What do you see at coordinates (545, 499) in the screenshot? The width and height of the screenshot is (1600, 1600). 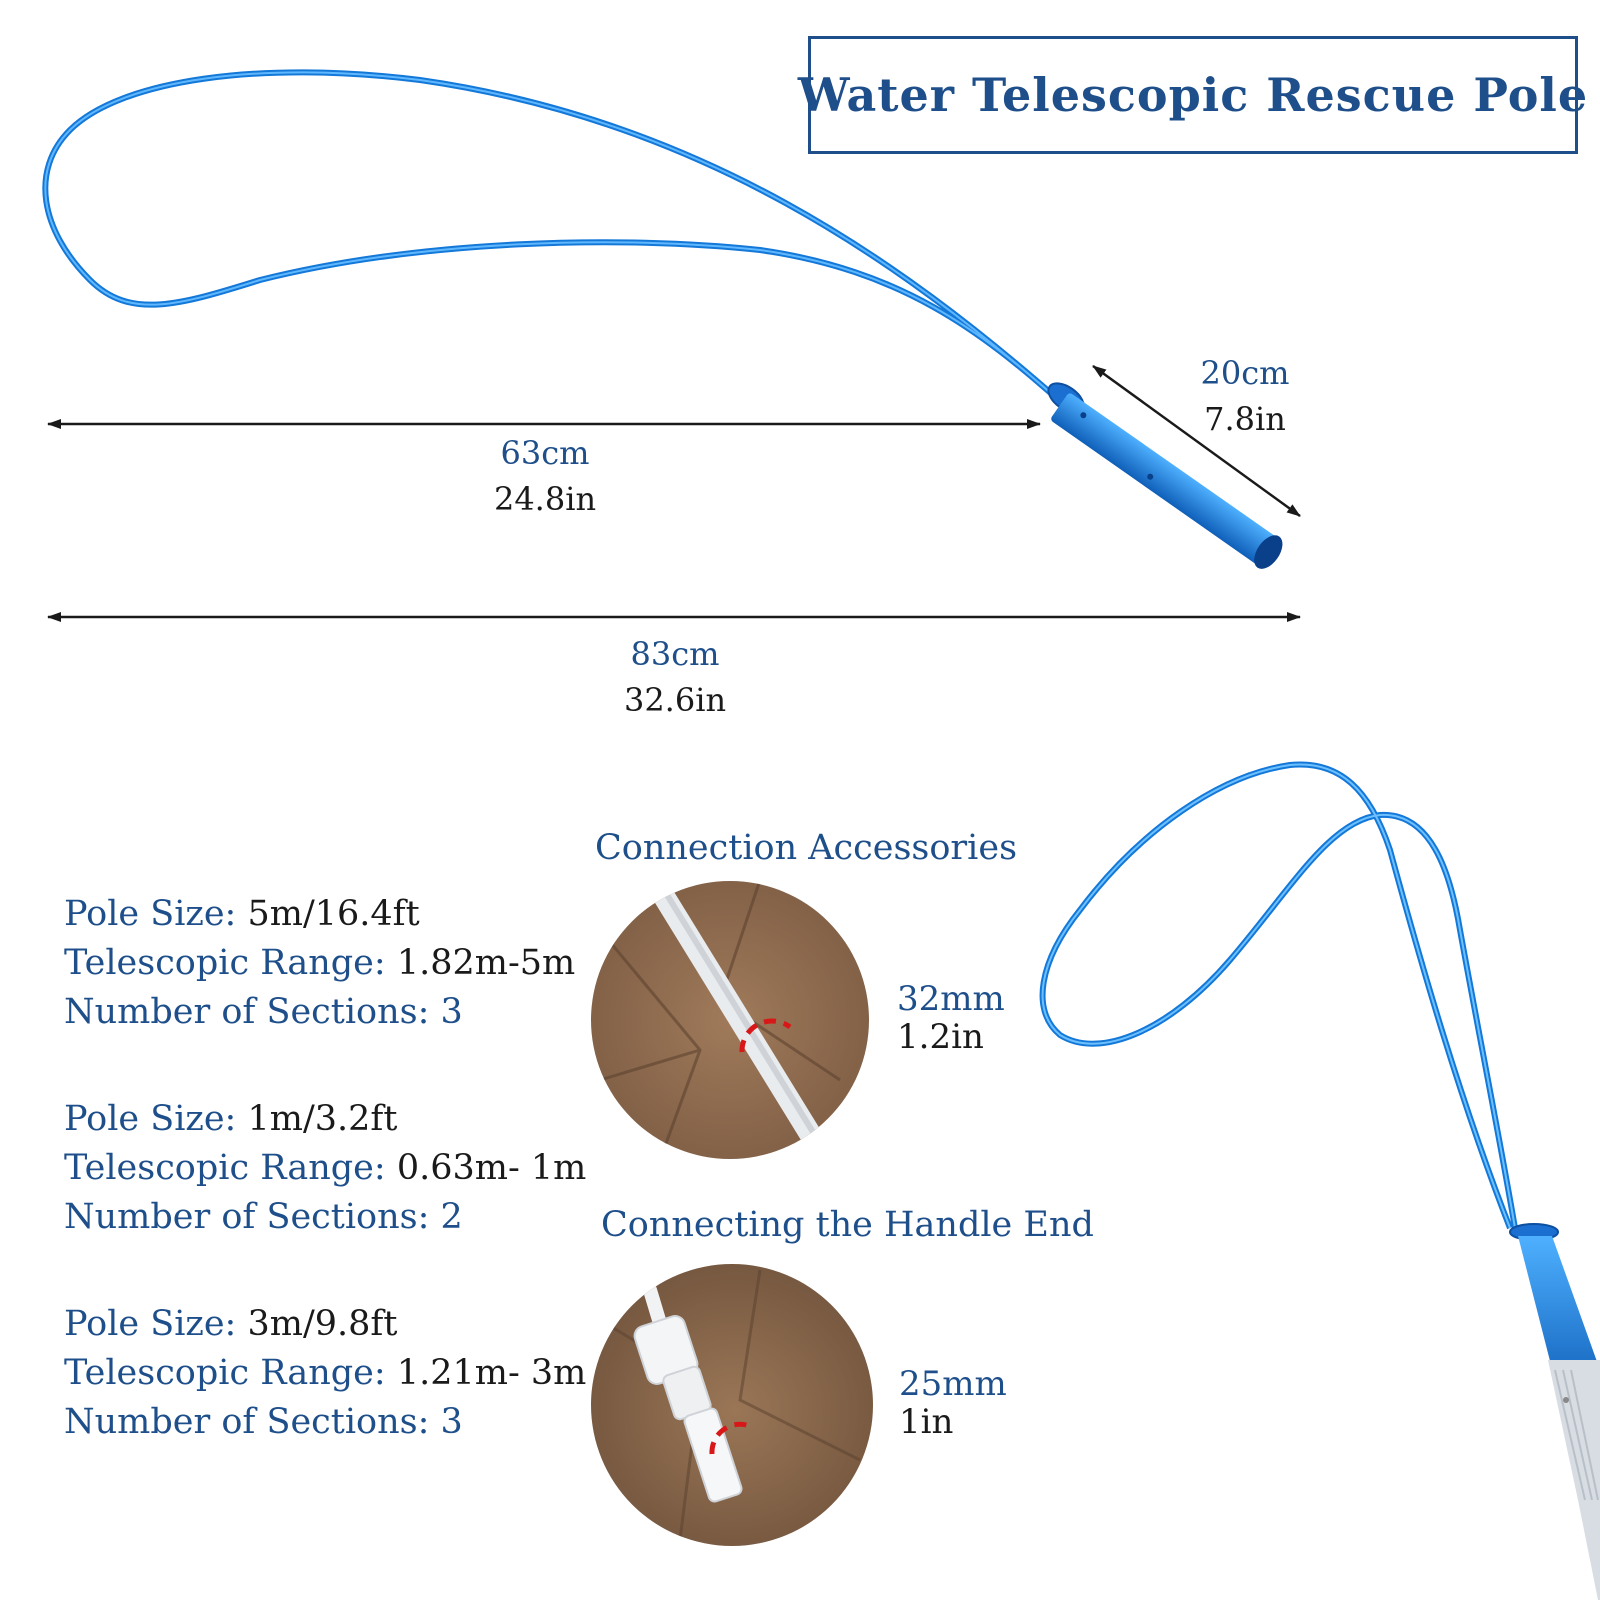 I see `loop-length-imperial: 24.8in` at bounding box center [545, 499].